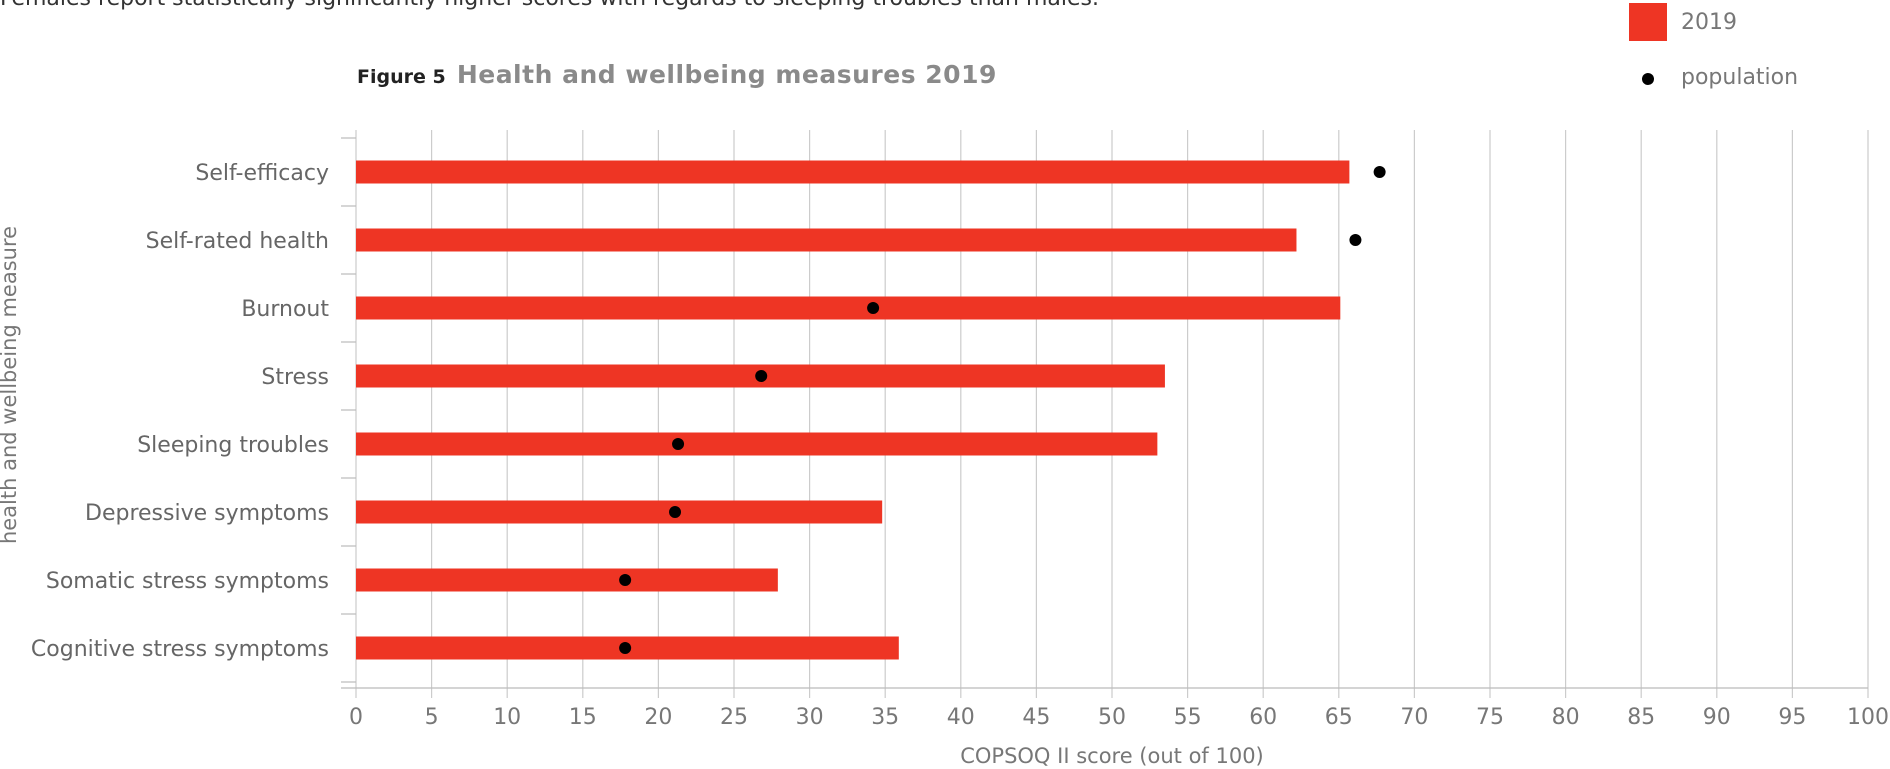 This screenshot has width=1890, height=769. What do you see at coordinates (726, 74) in the screenshot?
I see `figure-name: Health and wellbeing measures 2019` at bounding box center [726, 74].